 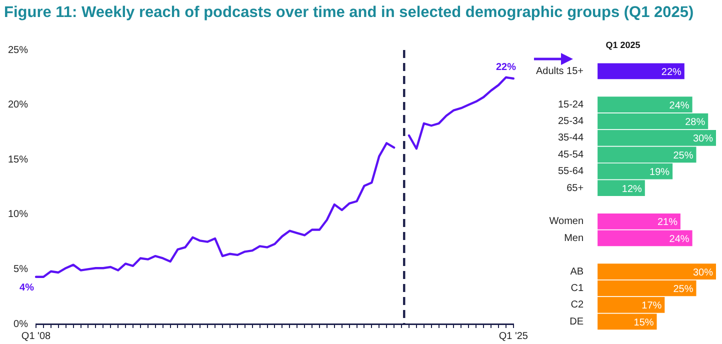 What do you see at coordinates (571, 121) in the screenshot?
I see `y-tick-label: 25-34` at bounding box center [571, 121].